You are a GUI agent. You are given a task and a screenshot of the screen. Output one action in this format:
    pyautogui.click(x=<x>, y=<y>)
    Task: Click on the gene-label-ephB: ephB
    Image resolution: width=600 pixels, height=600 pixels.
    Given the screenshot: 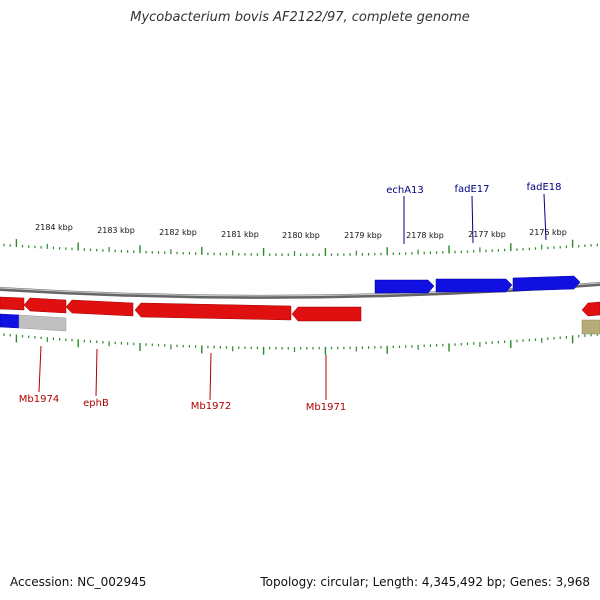 What is the action you would take?
    pyautogui.click(x=96, y=403)
    